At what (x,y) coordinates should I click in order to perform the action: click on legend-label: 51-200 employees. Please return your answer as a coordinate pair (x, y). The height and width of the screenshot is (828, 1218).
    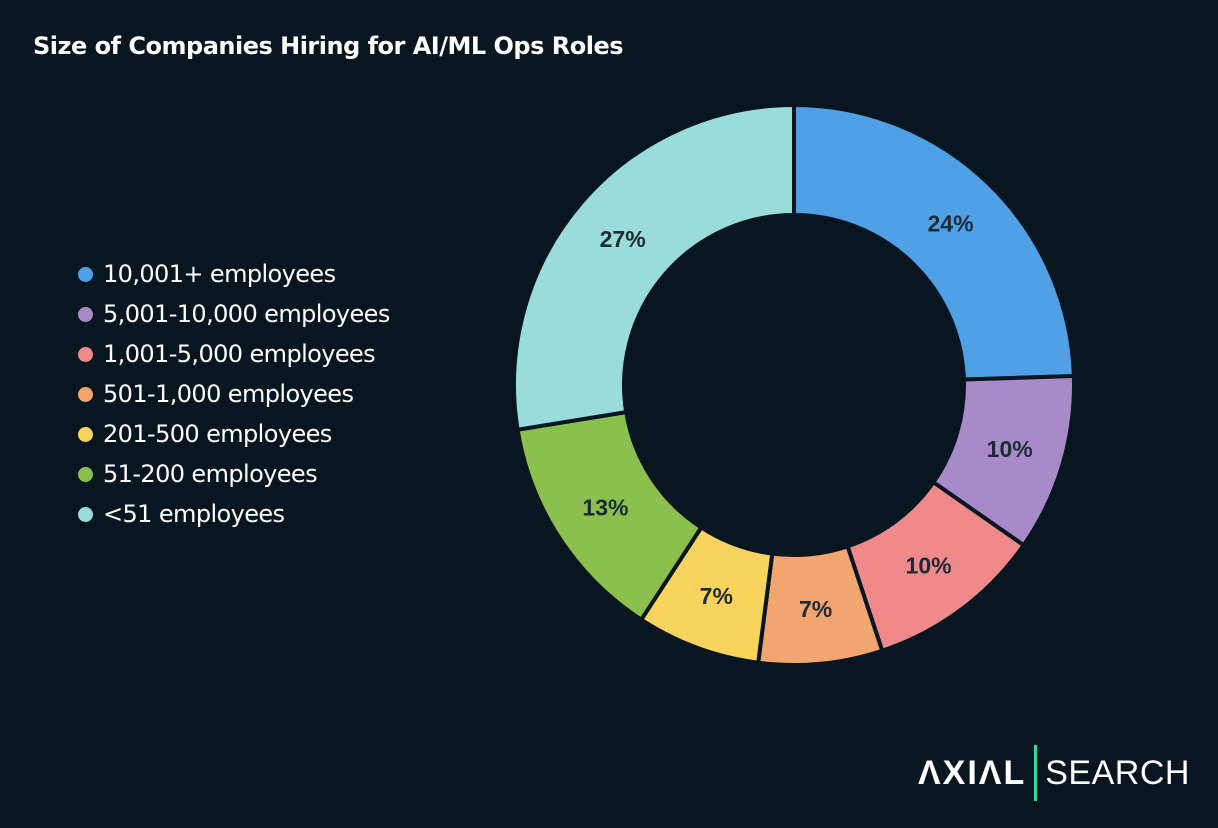
    Looking at the image, I should click on (210, 474).